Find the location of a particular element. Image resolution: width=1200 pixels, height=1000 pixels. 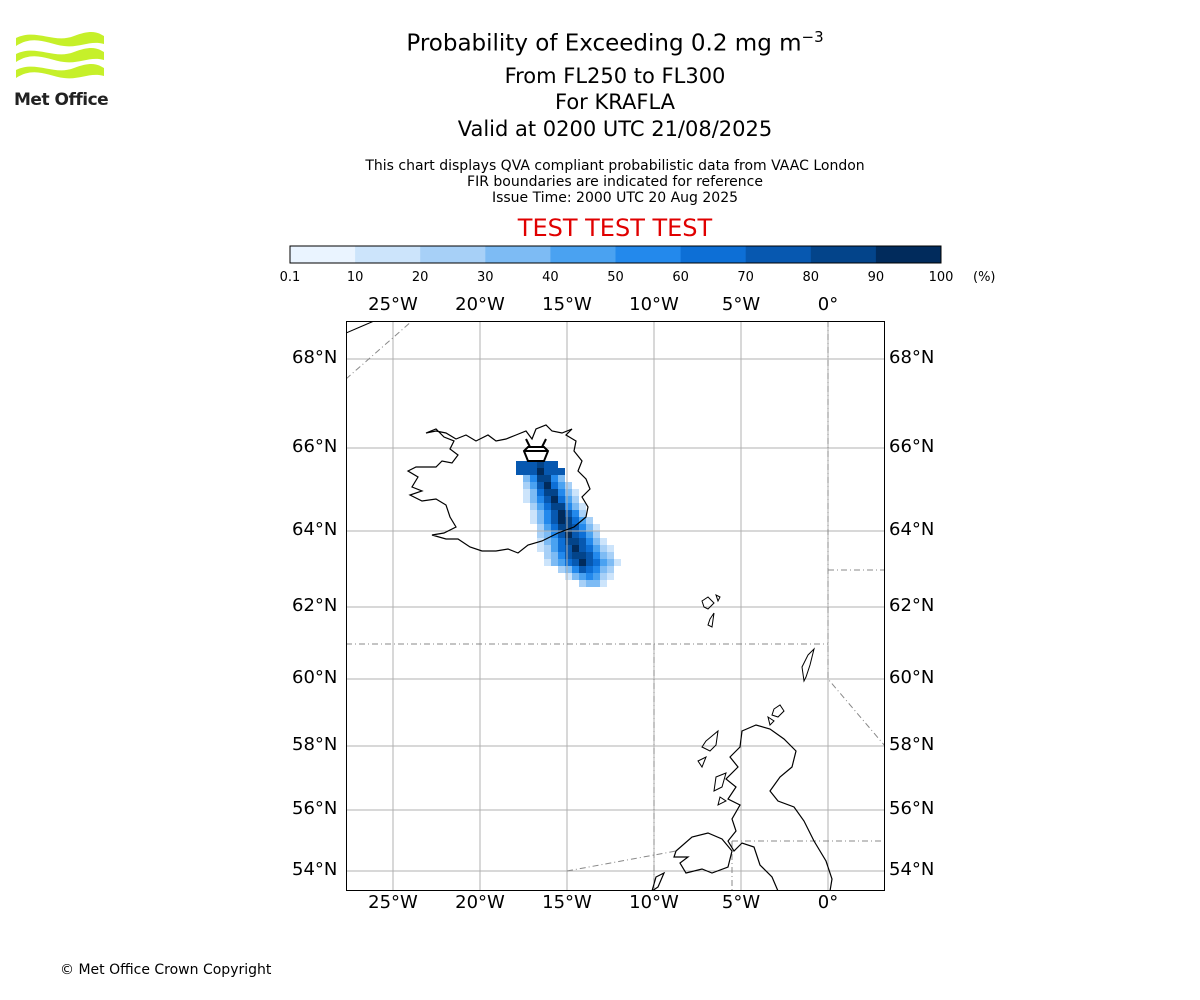

lon-label: 5°W is located at coordinates (741, 902).